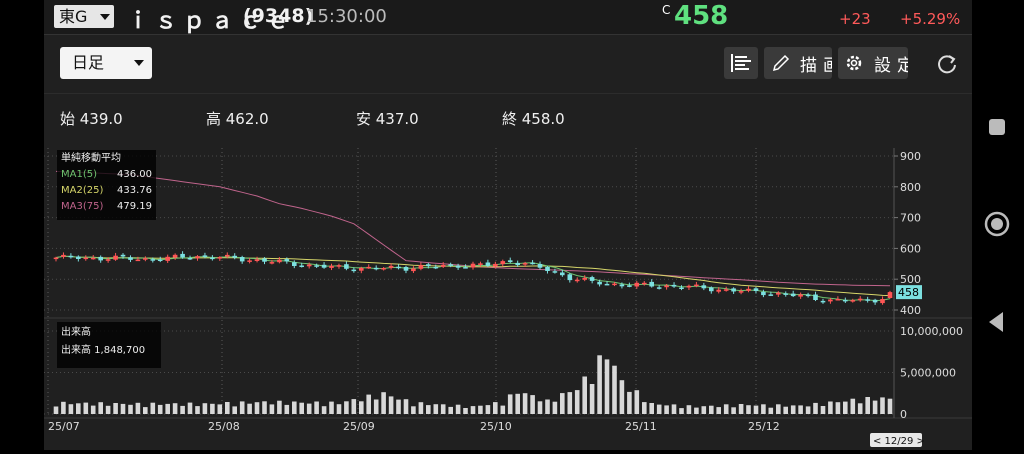  What do you see at coordinates (873, 63) in the screenshot?
I see `settings-button: 設定` at bounding box center [873, 63].